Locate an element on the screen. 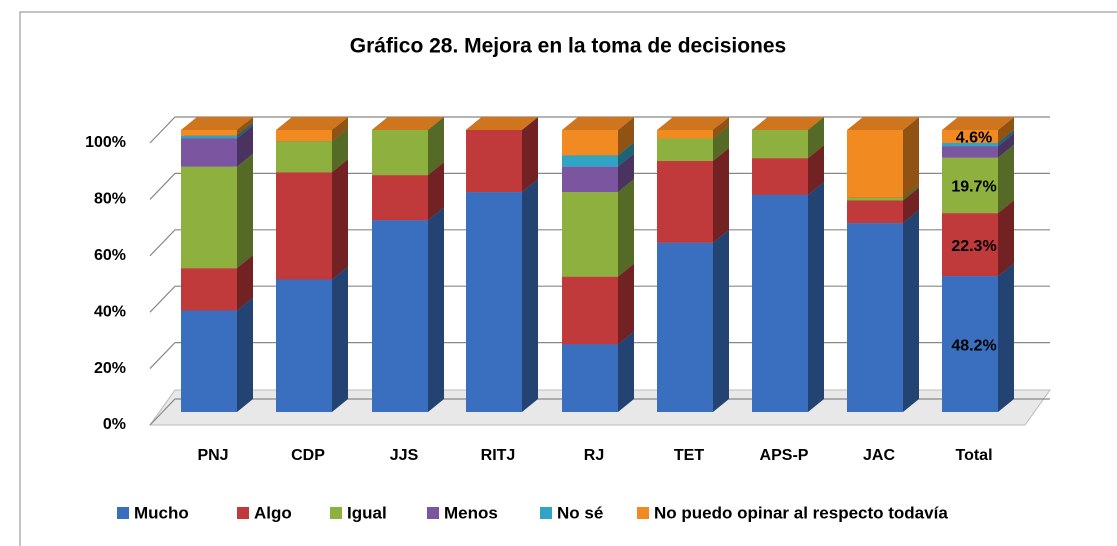 Image resolution: width=1117 pixels, height=546 pixels. y-tick-label: 40% is located at coordinates (110, 311).